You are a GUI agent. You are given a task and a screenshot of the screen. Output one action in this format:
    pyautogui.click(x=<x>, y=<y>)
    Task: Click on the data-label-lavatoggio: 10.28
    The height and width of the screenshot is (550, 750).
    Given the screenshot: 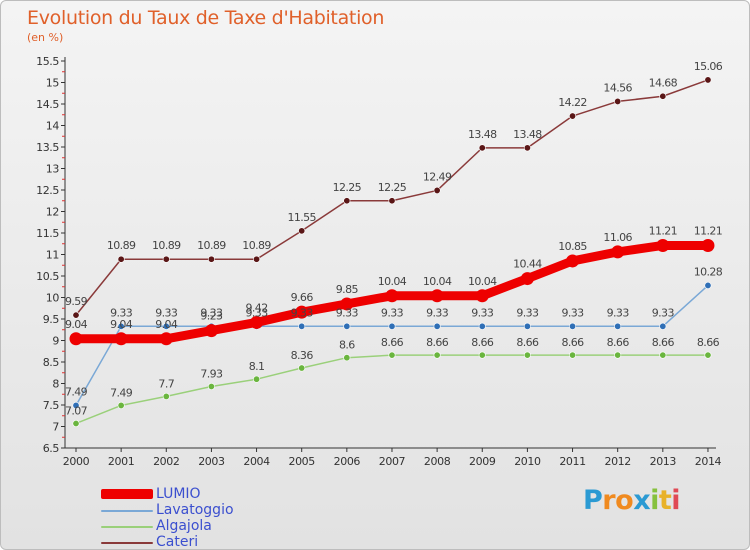 What is the action you would take?
    pyautogui.click(x=708, y=271)
    